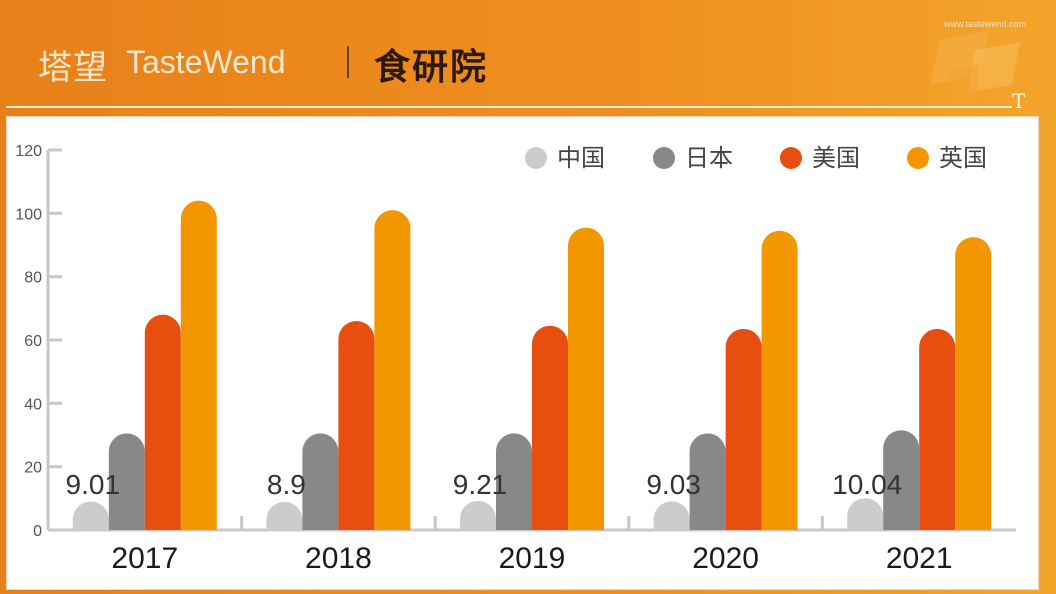  Describe the element at coordinates (320, 481) in the screenshot. I see `bar-日本-2018` at that location.